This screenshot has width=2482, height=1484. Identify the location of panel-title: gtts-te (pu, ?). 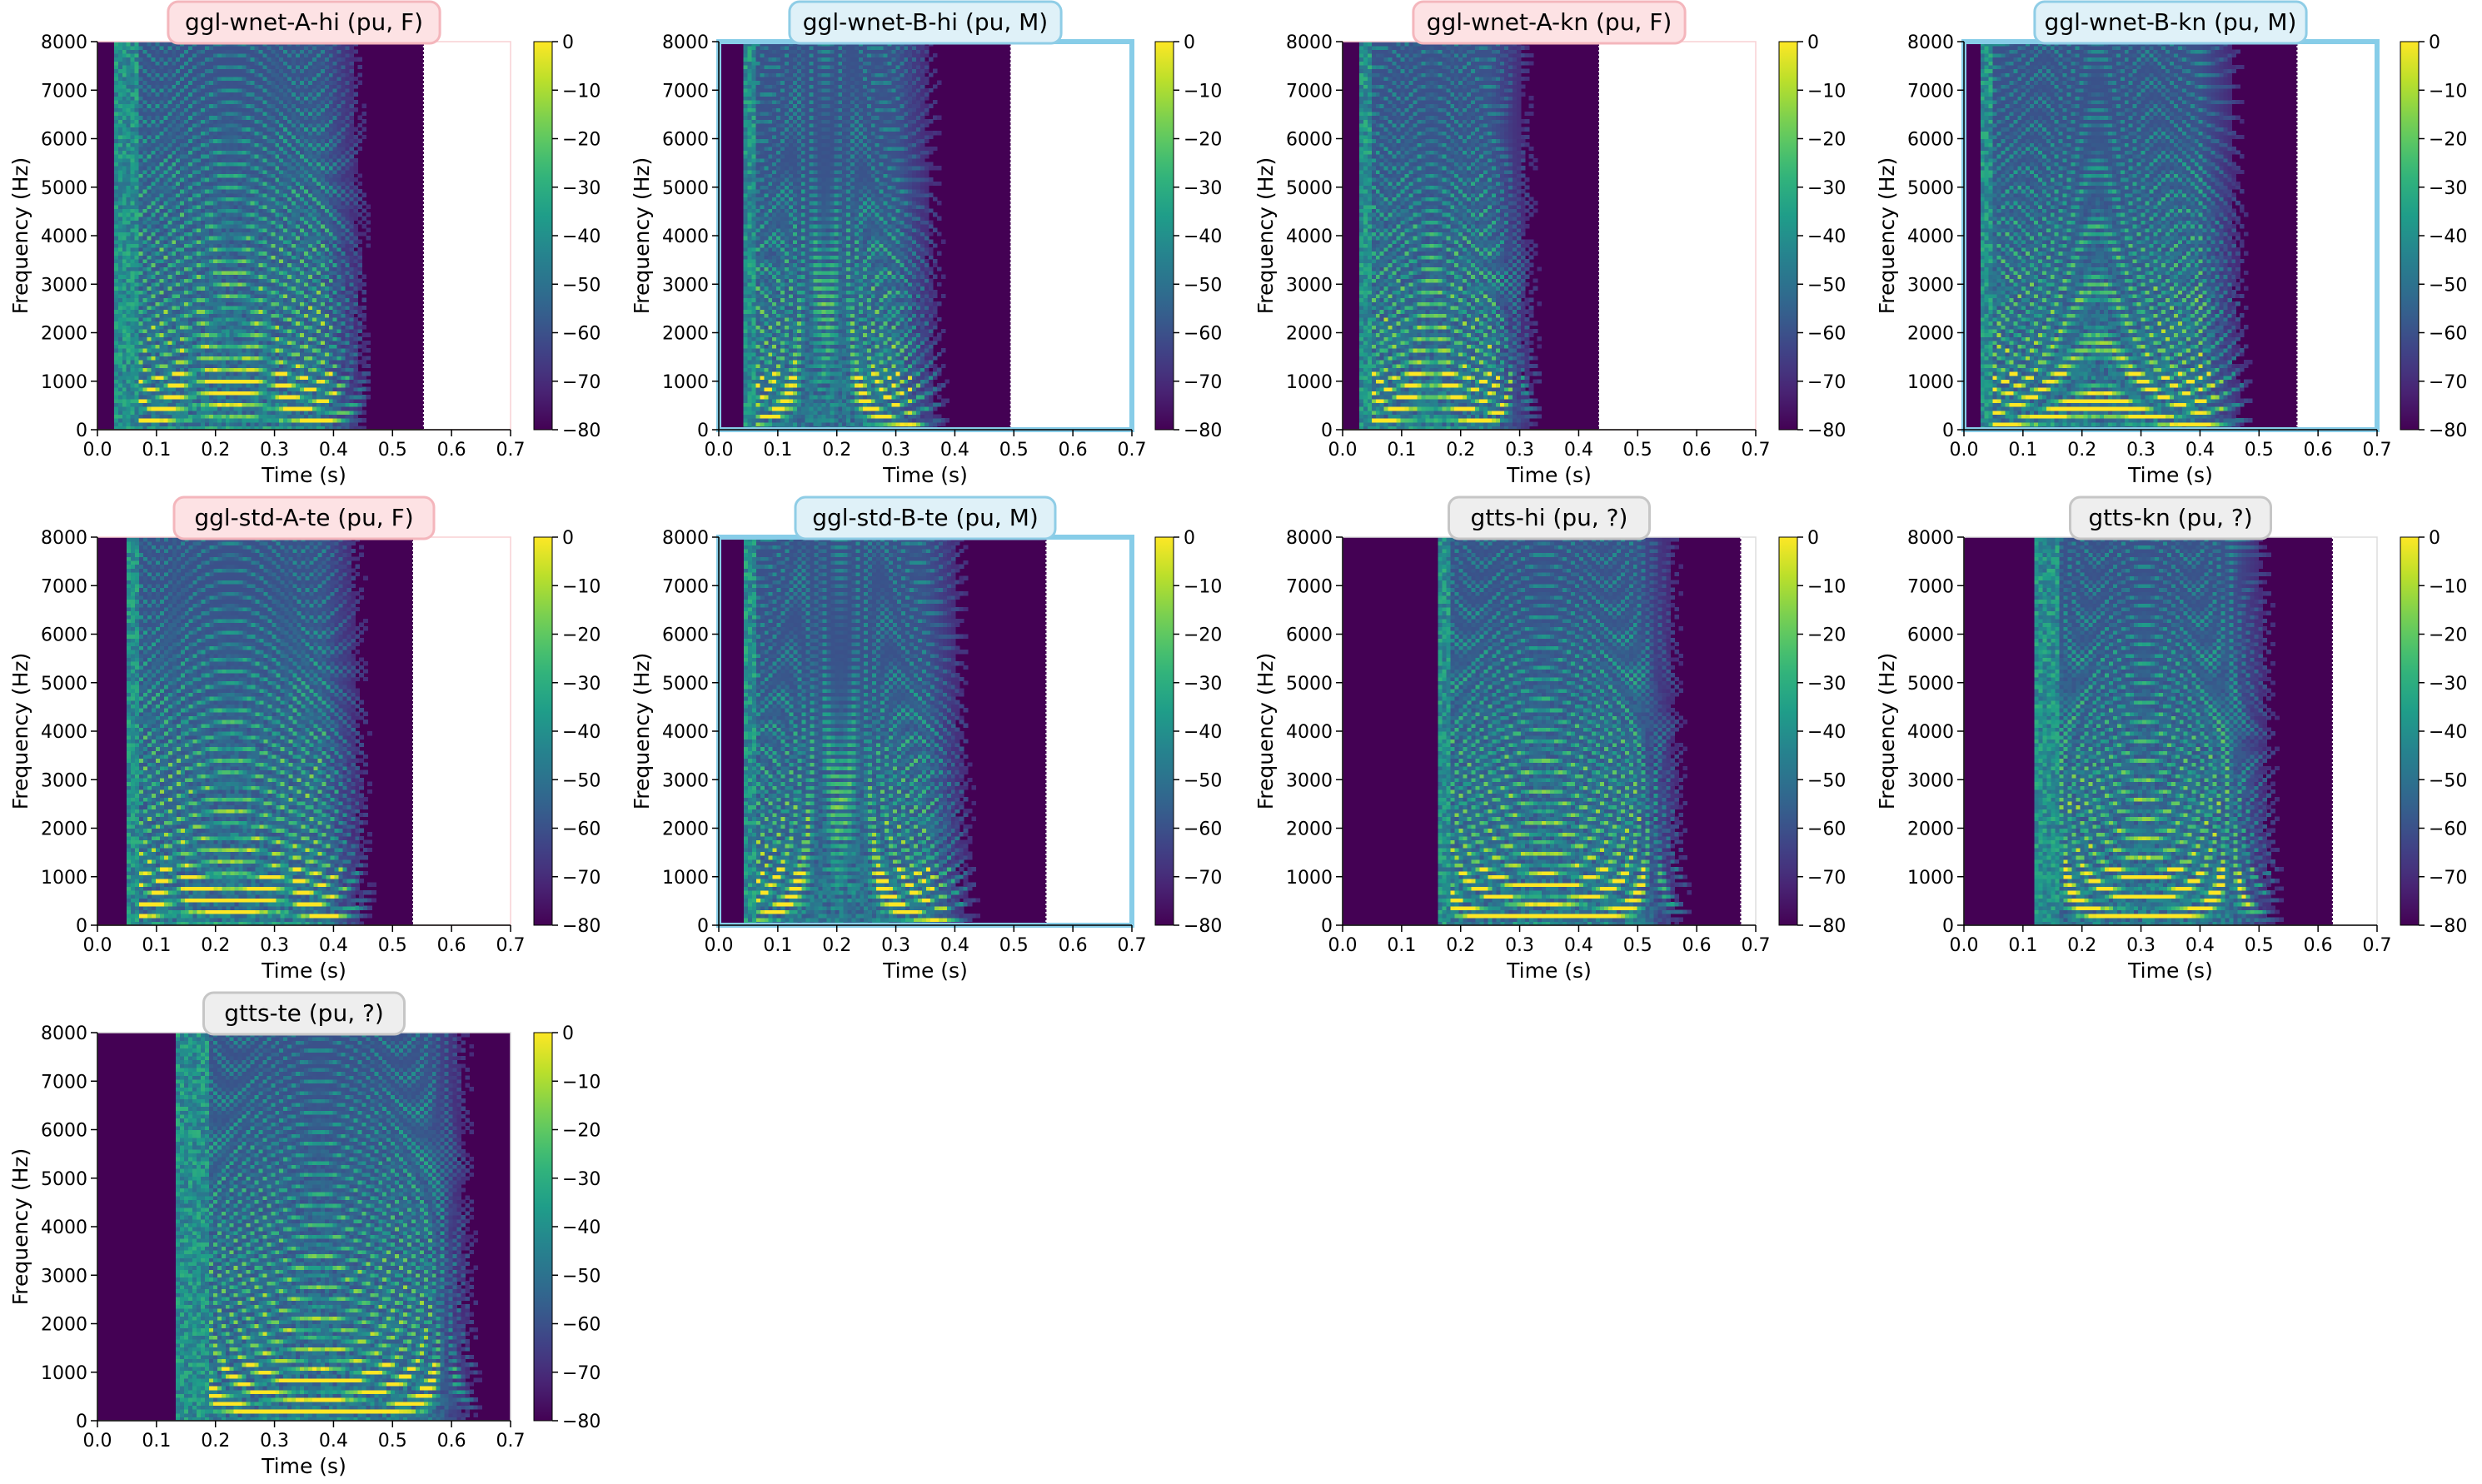
(304, 1013).